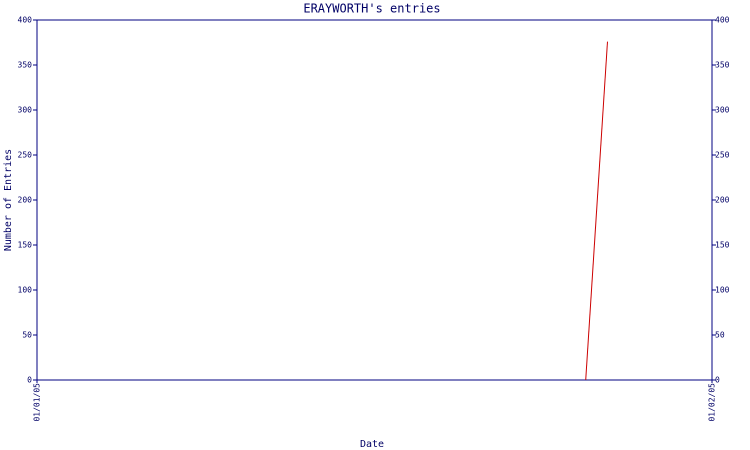  I want to click on y2-tick-label: 100, so click(722, 290).